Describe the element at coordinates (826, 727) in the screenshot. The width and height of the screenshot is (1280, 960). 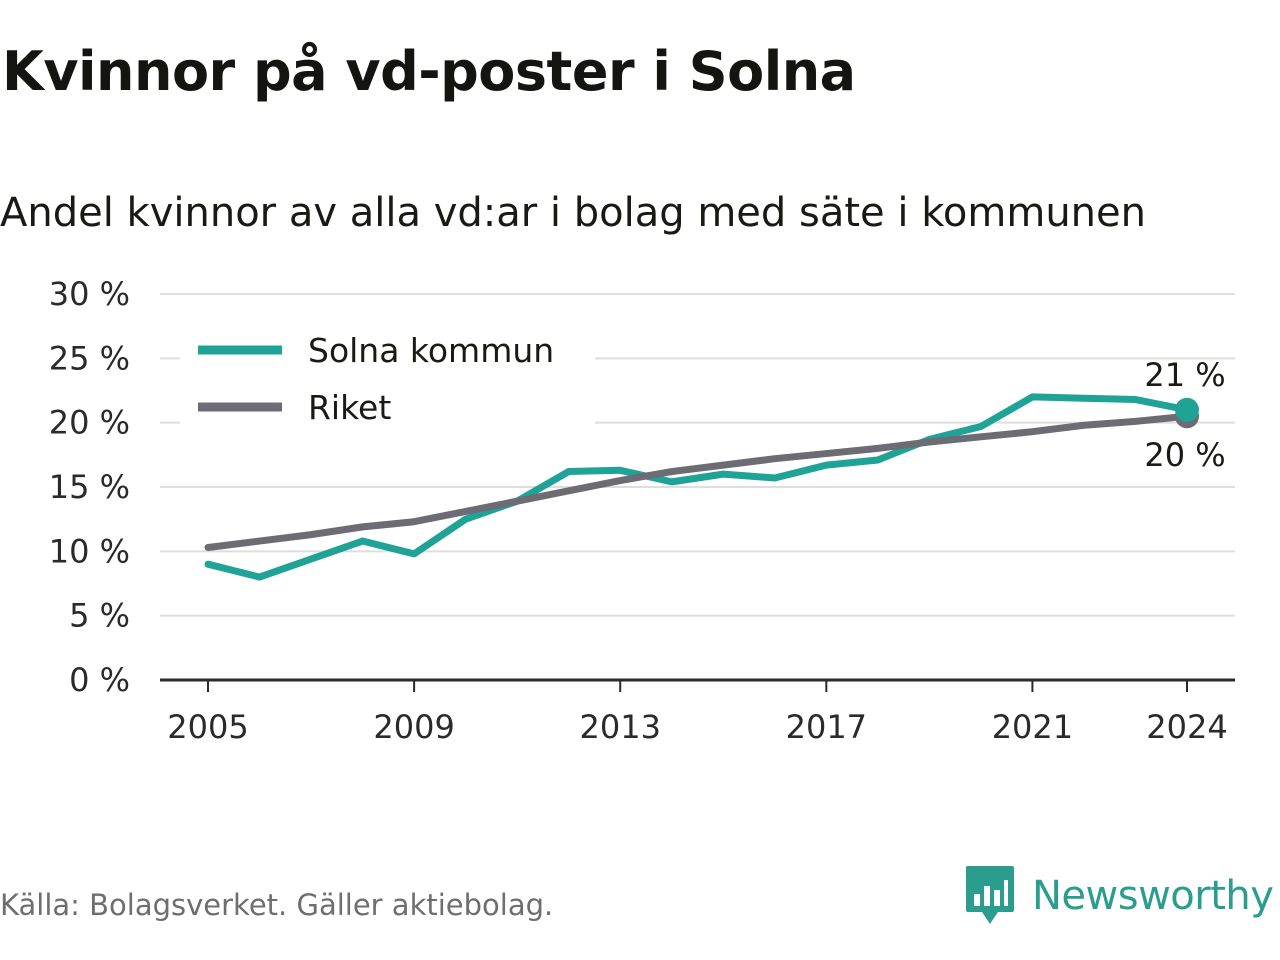
I see `x-tick-label: 2017` at that location.